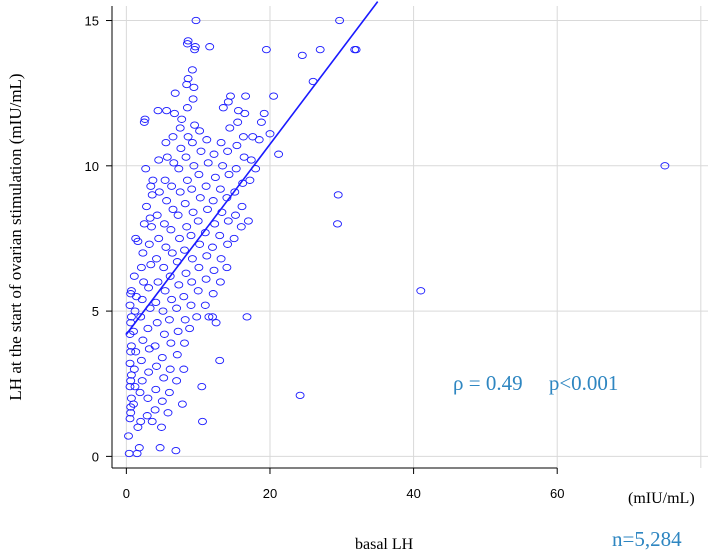 The image size is (709, 554). What do you see at coordinates (126, 493) in the screenshot?
I see `x-tick-label: 0` at bounding box center [126, 493].